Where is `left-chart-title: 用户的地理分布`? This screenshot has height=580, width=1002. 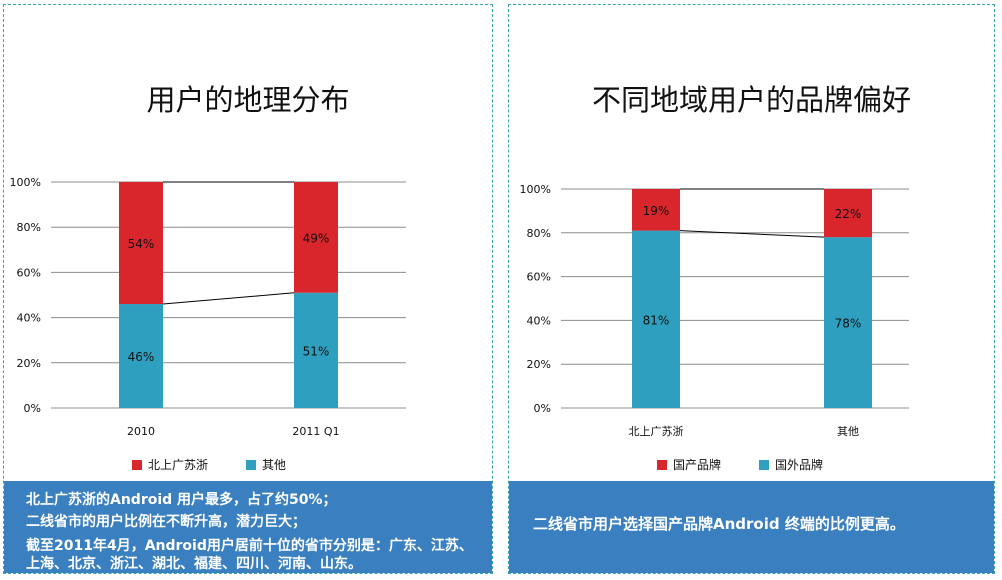
left-chart-title: 用户的地理分布 is located at coordinates (248, 100).